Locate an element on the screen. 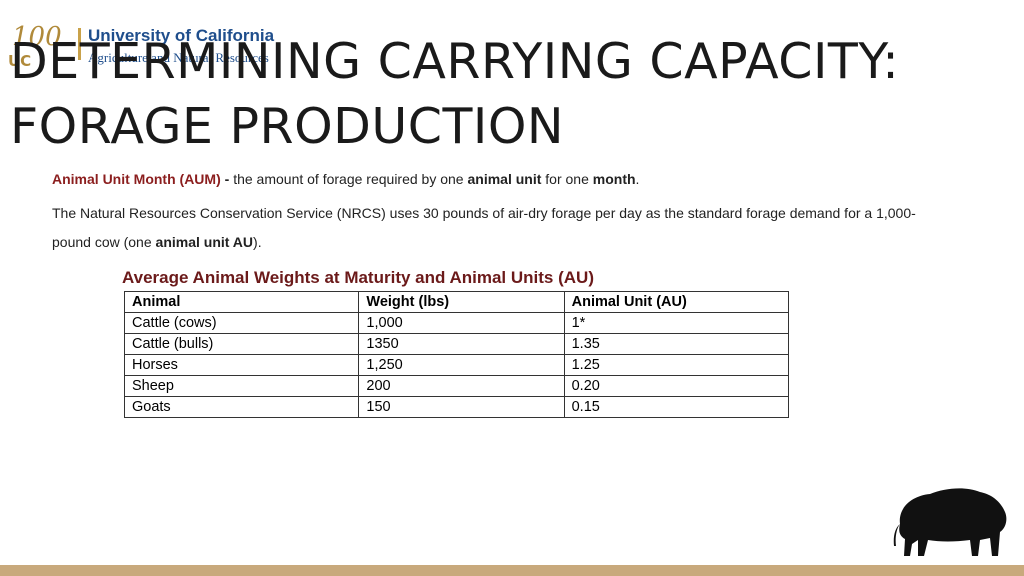 The image size is (1024, 576). table-cell: 0.15 is located at coordinates (676, 407).